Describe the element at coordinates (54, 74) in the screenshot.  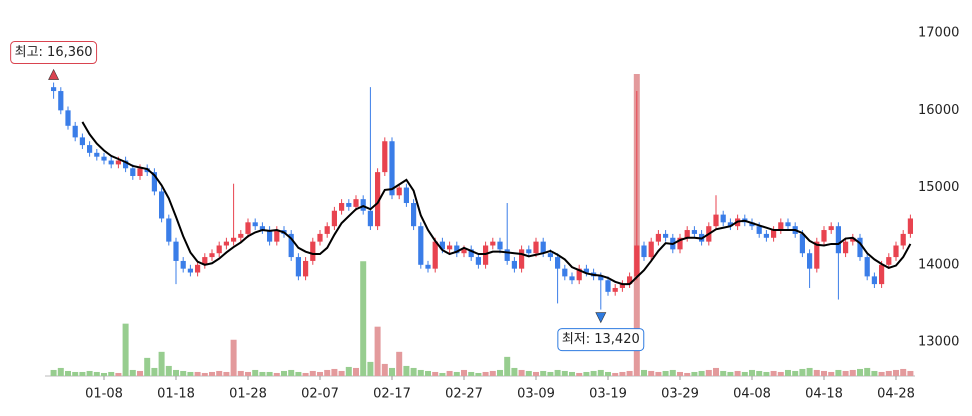
I see `extreme-marker` at that location.